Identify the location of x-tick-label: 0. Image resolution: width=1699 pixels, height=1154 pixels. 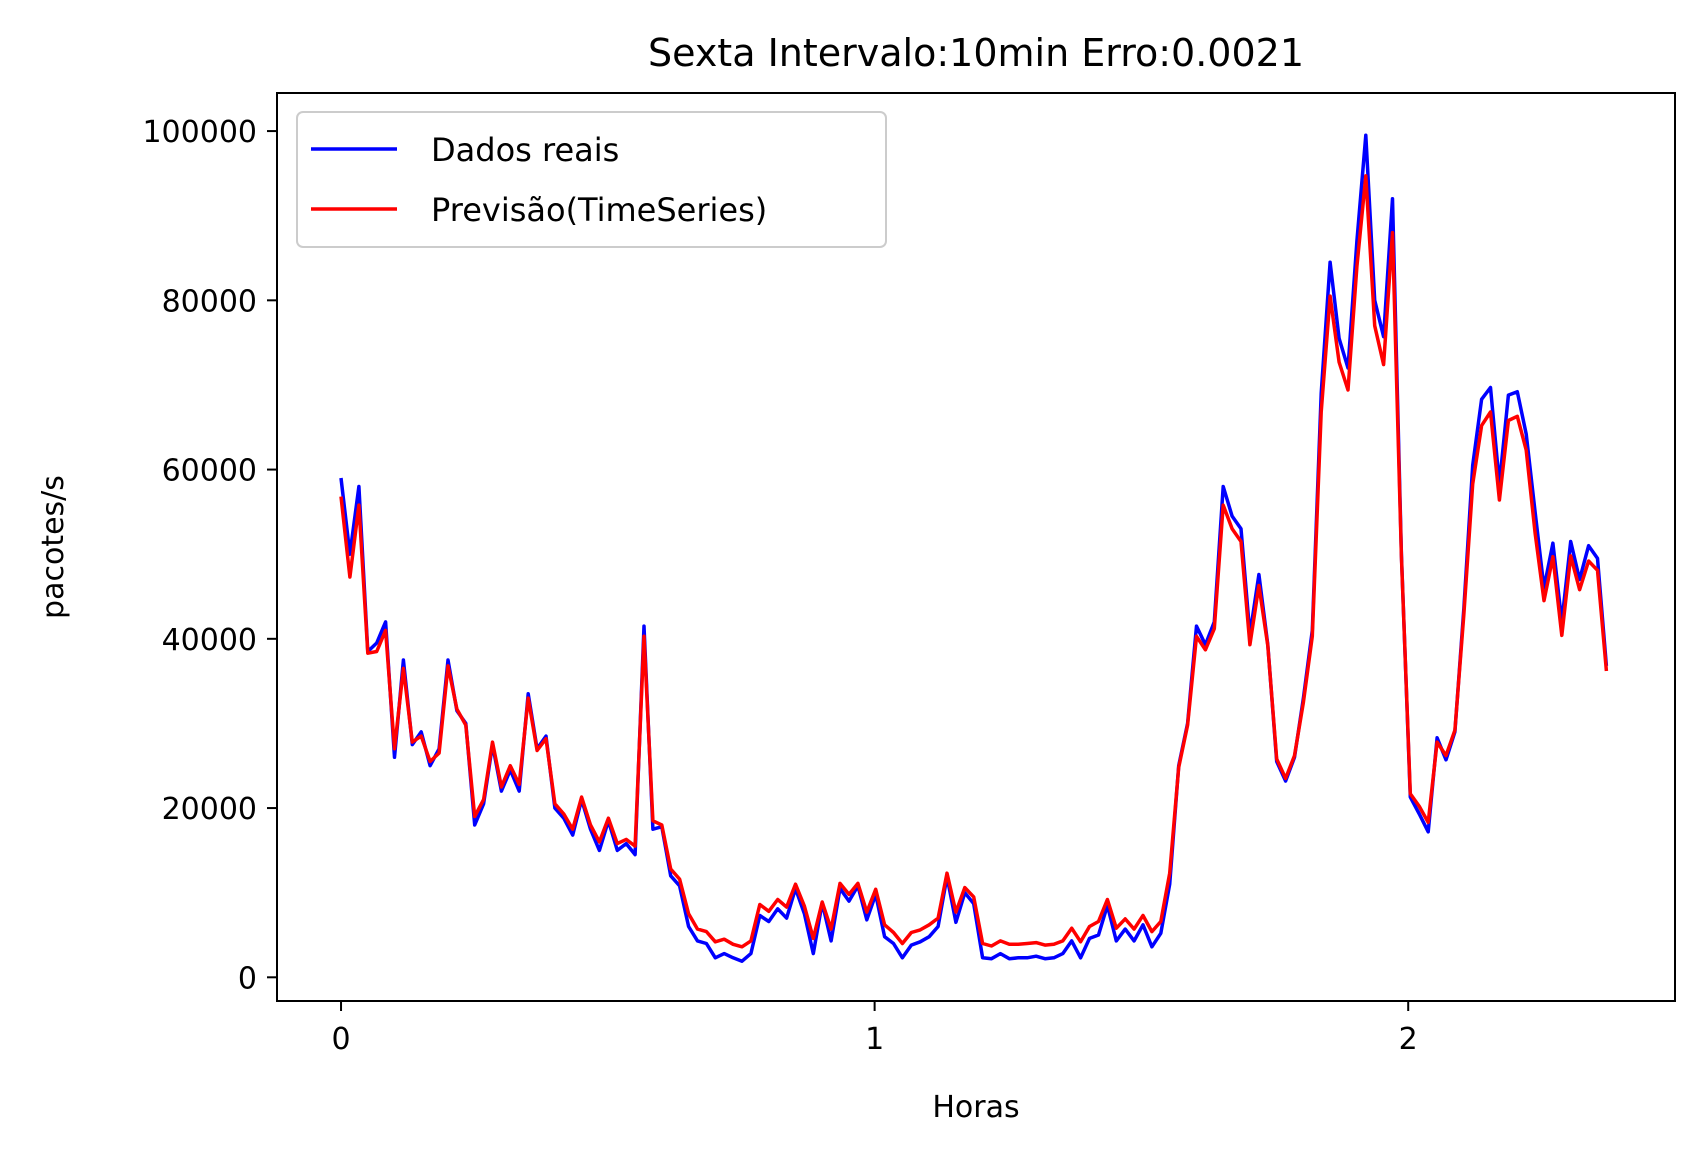
(340, 1039).